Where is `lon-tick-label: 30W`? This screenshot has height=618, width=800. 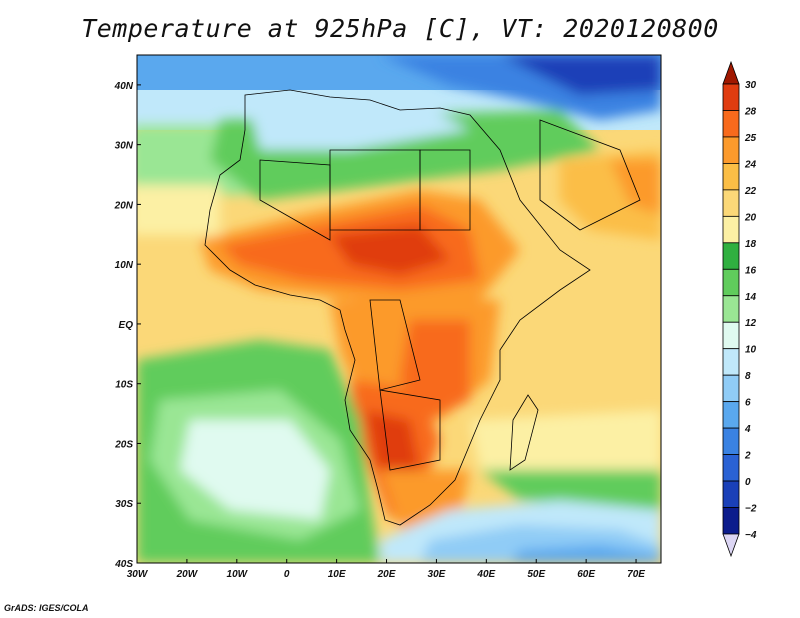 lon-tick-label: 30W is located at coordinates (138, 574).